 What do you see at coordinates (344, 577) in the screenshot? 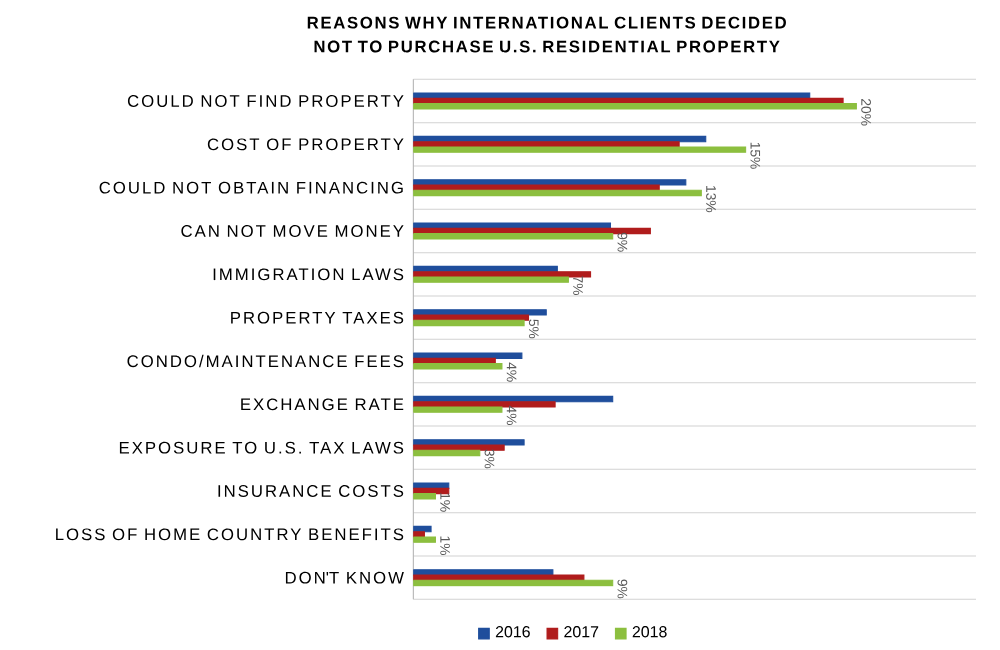
I see `y-tick-label: DON'T KNOW` at bounding box center [344, 577].